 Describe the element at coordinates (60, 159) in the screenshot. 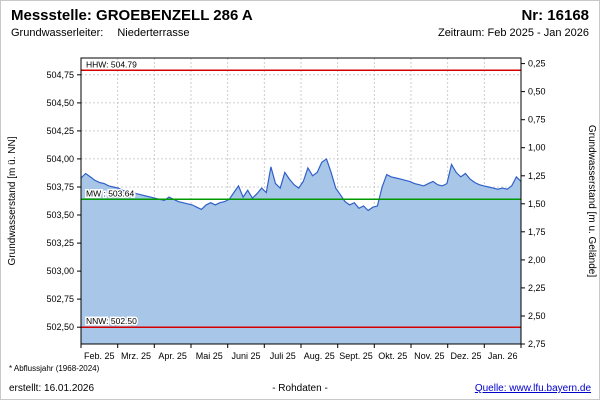

I see `y-left-tick-label: 504,00` at that location.